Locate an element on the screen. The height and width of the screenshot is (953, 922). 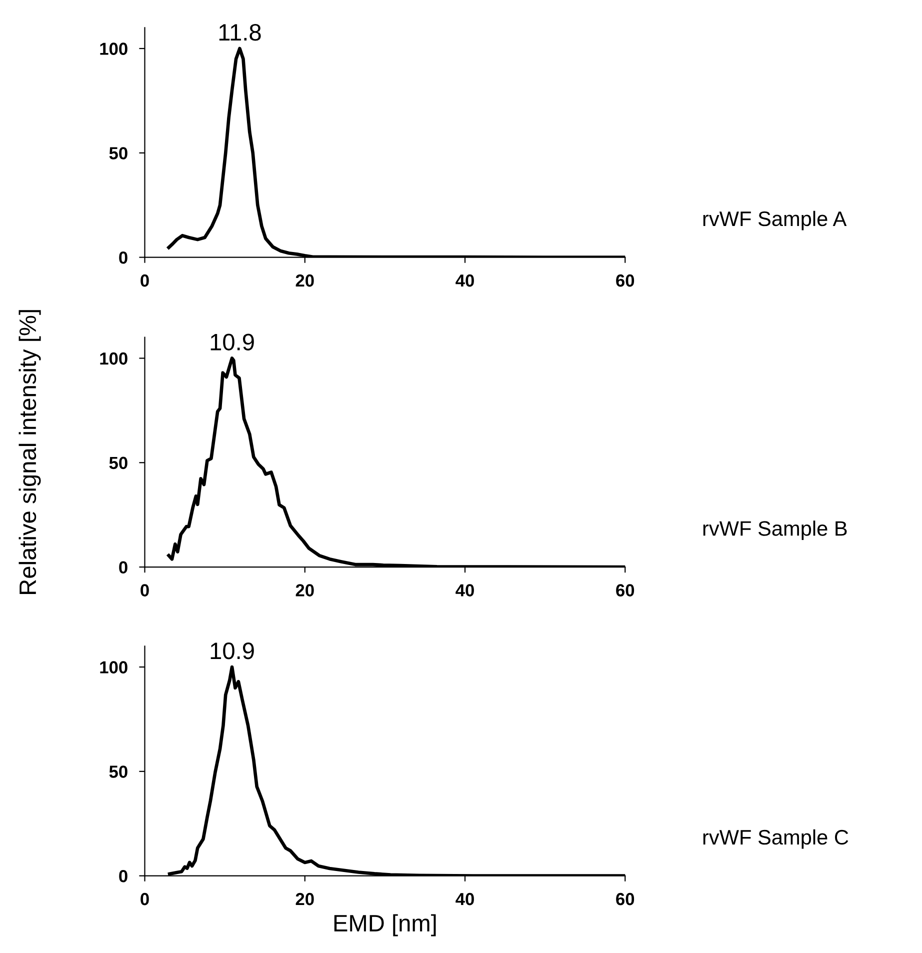
text: rvWF Sample A is located at coordinates (775, 220).